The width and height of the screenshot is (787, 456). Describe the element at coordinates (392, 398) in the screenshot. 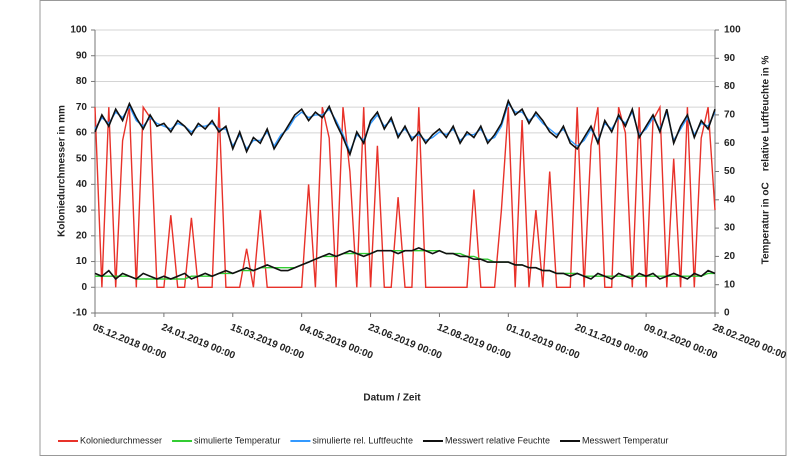

I see `x-axis-title: Datum / Zeit` at that location.